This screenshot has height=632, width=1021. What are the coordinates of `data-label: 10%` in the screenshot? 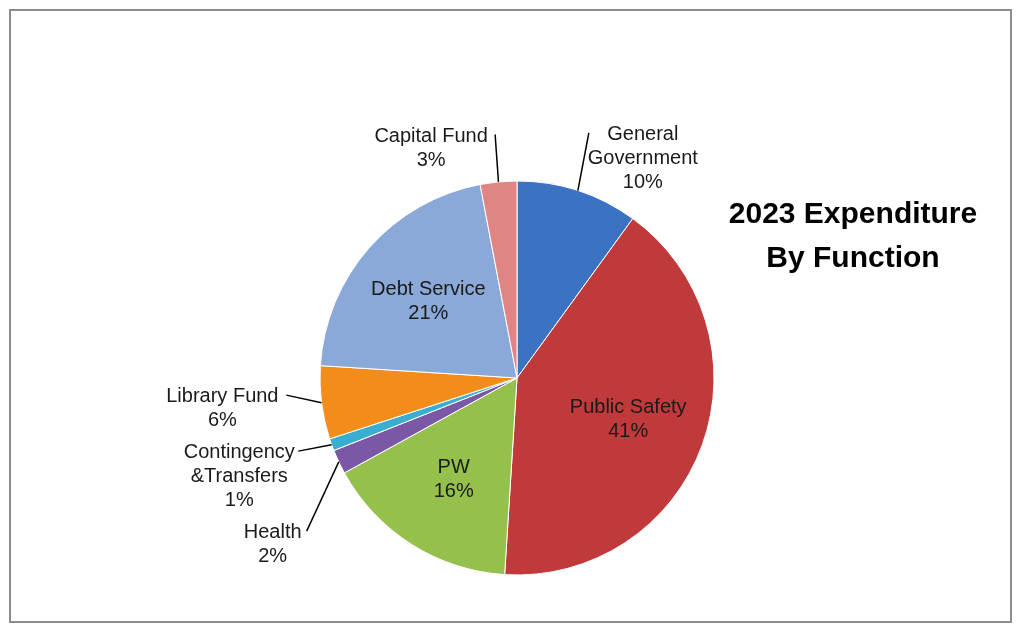 It's located at (643, 181).